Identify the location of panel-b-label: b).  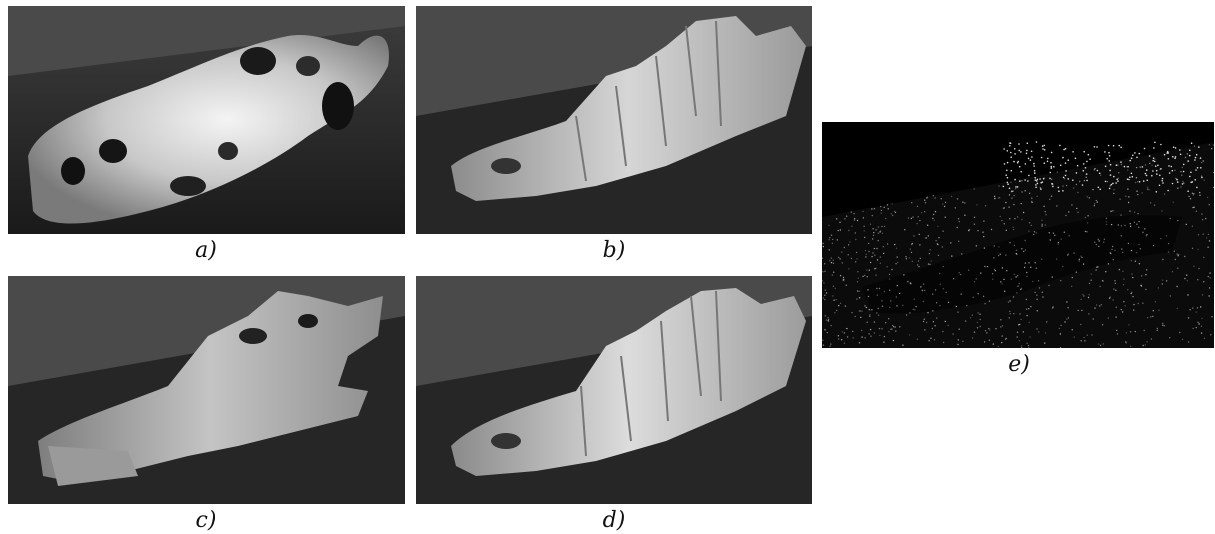
(614, 250).